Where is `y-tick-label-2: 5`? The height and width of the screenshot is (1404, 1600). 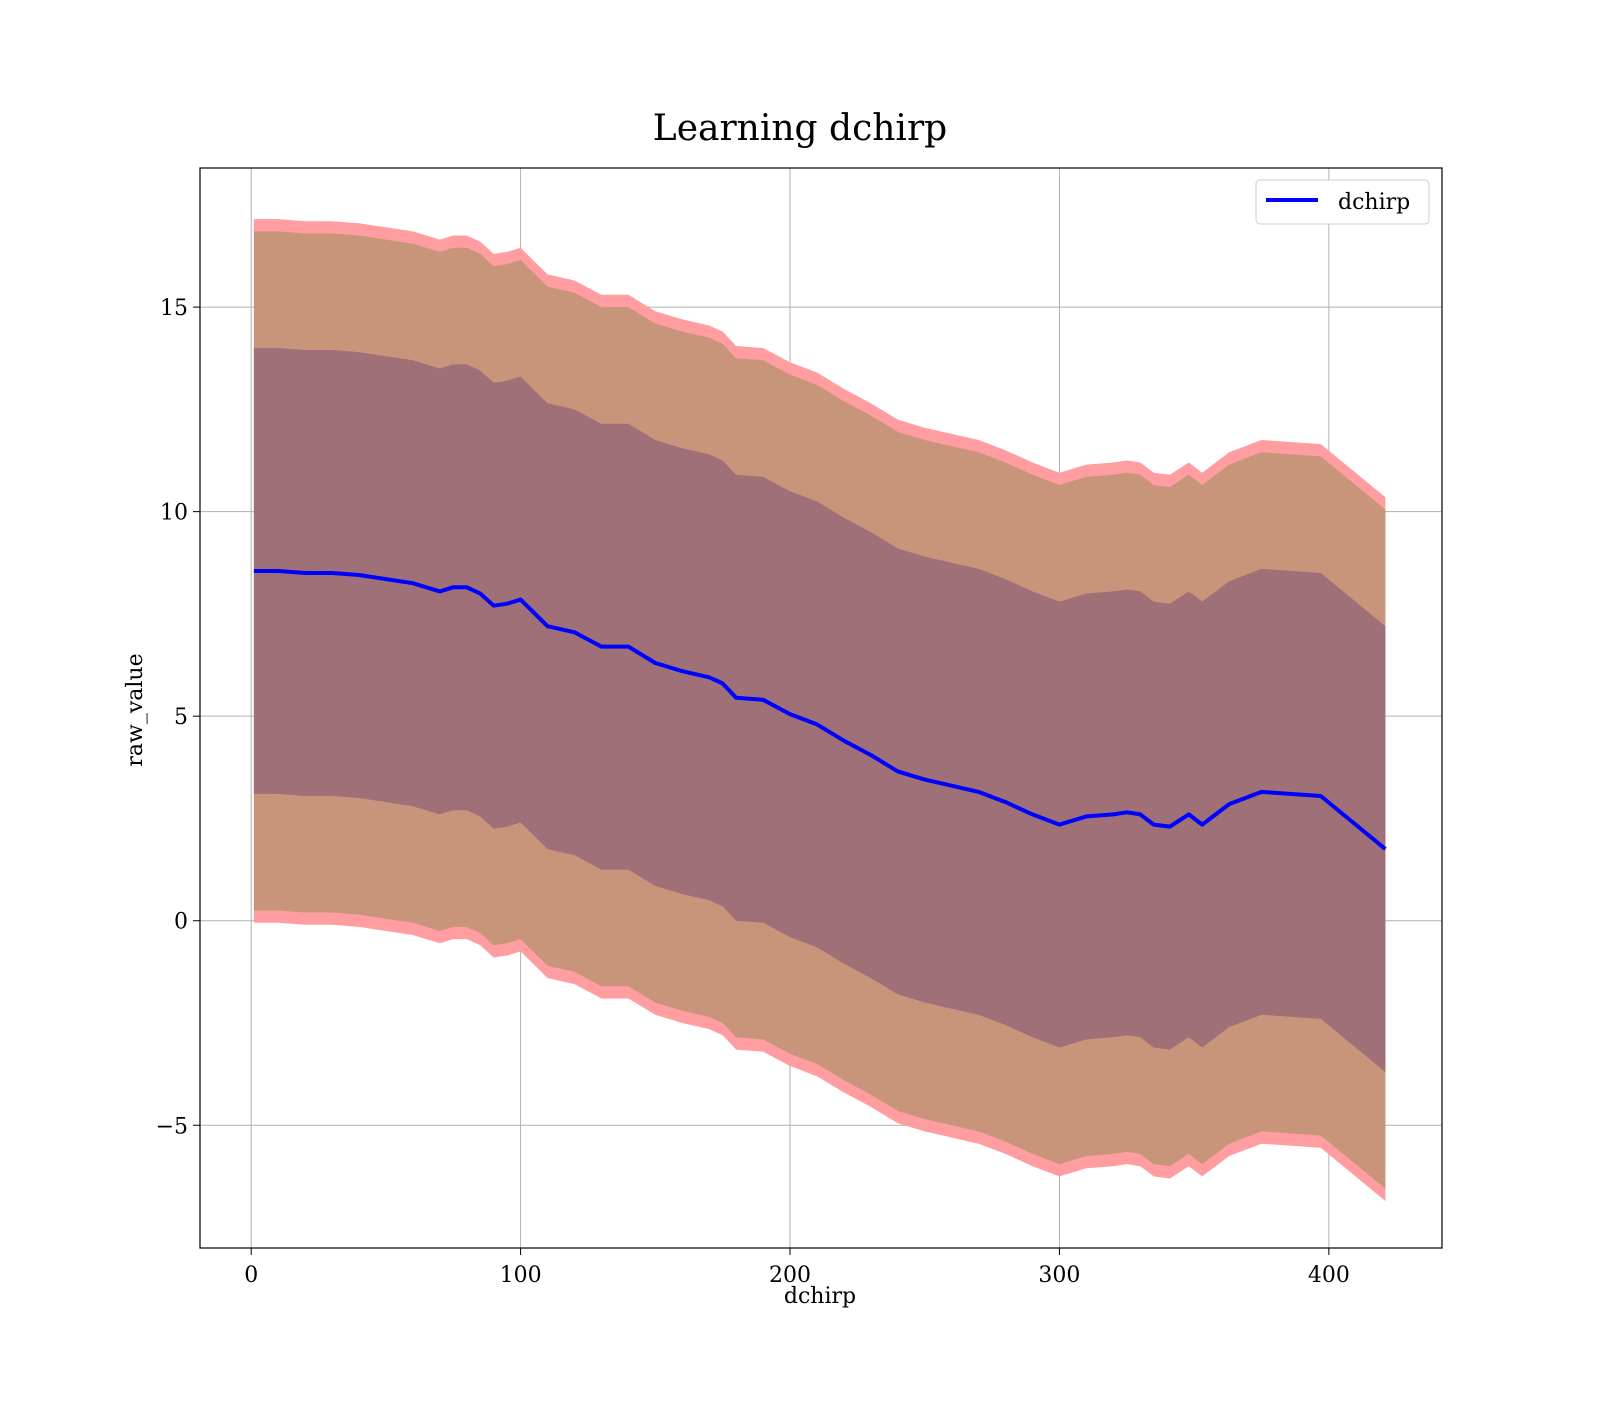 y-tick-label-2: 5 is located at coordinates (181, 717).